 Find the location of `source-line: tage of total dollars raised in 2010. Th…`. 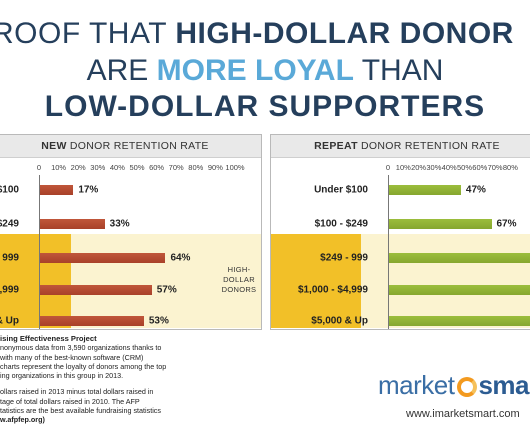

source-line: tage of total dollars raised in 2010. Th… is located at coordinates (70, 401).